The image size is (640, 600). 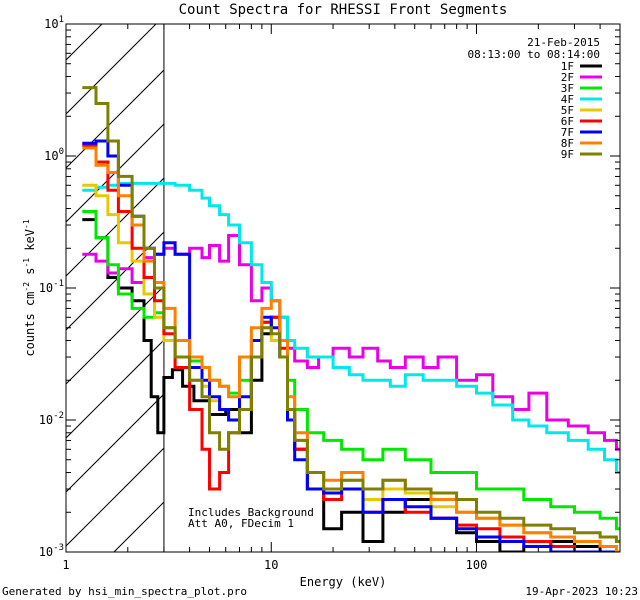 What do you see at coordinates (54, 23) in the screenshot?
I see `y-tick-label: 10¹` at bounding box center [54, 23].